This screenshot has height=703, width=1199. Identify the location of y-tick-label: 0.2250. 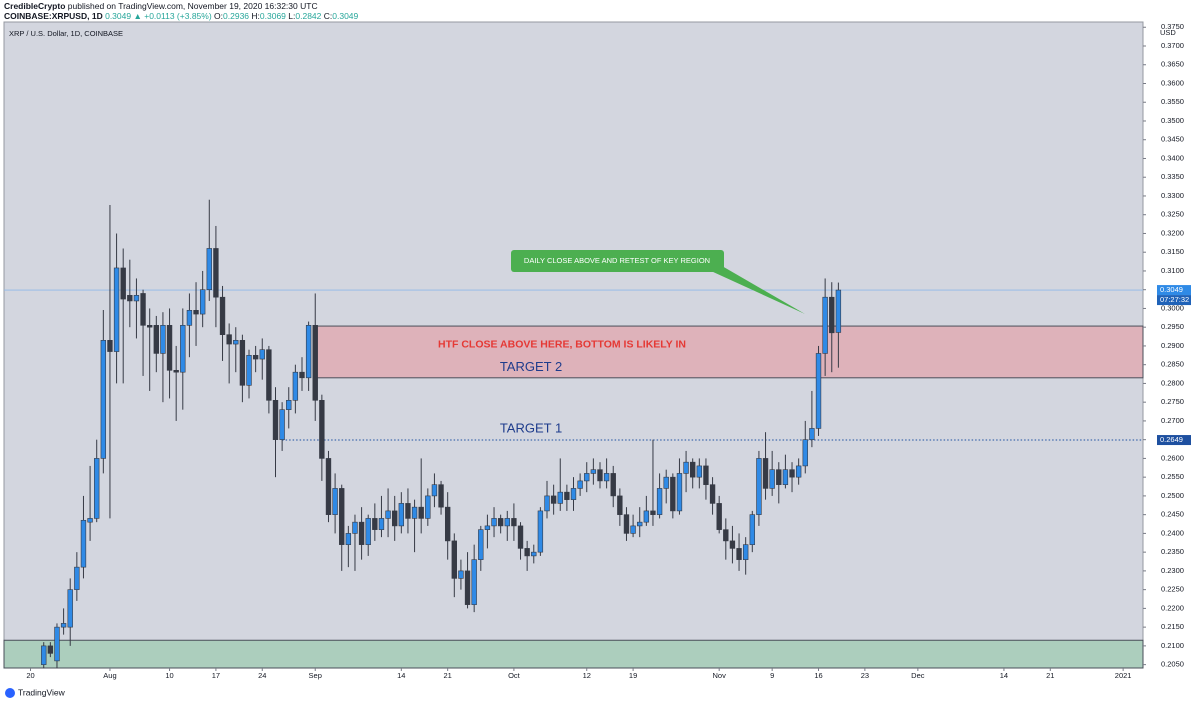
(1172, 589).